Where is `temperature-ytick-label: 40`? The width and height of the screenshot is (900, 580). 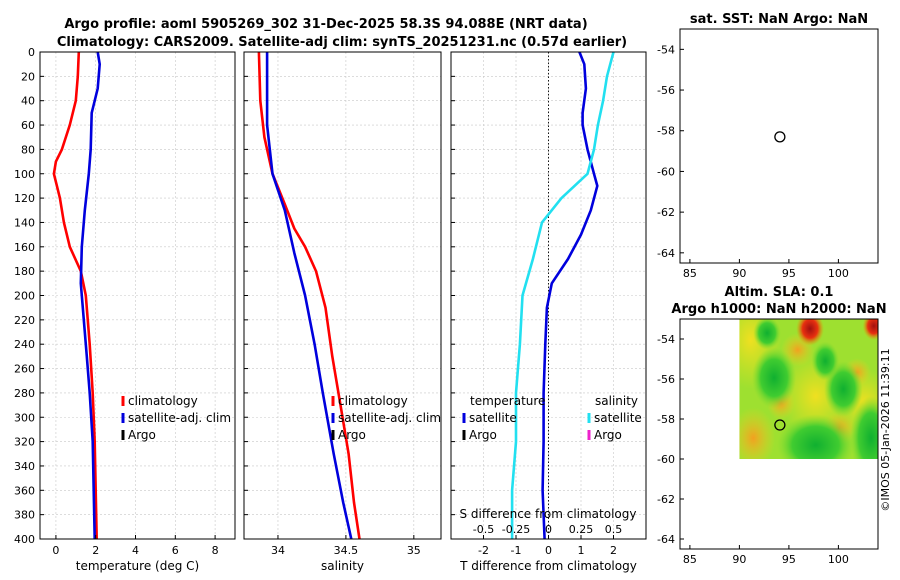 temperature-ytick-label: 40 is located at coordinates (28, 101).